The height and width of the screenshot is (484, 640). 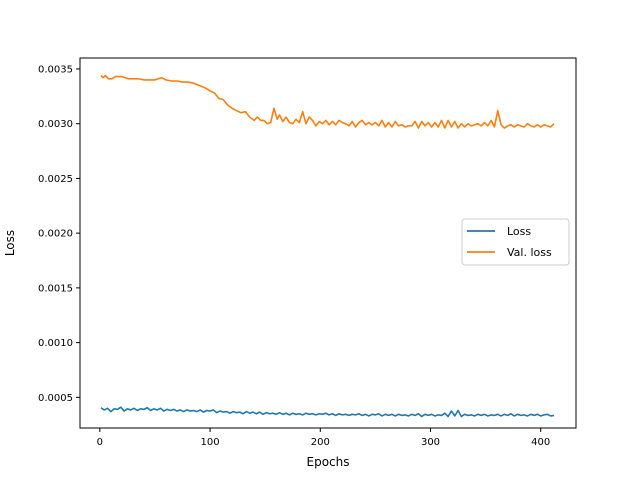 I want to click on series-line-loss, so click(x=327, y=412).